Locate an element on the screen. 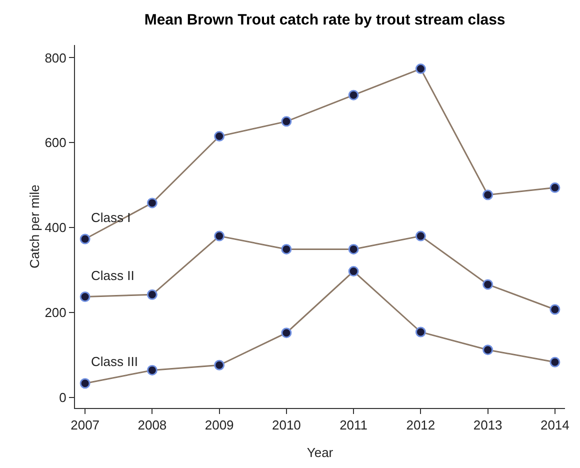  x-tick-label: 2008 is located at coordinates (152, 425).